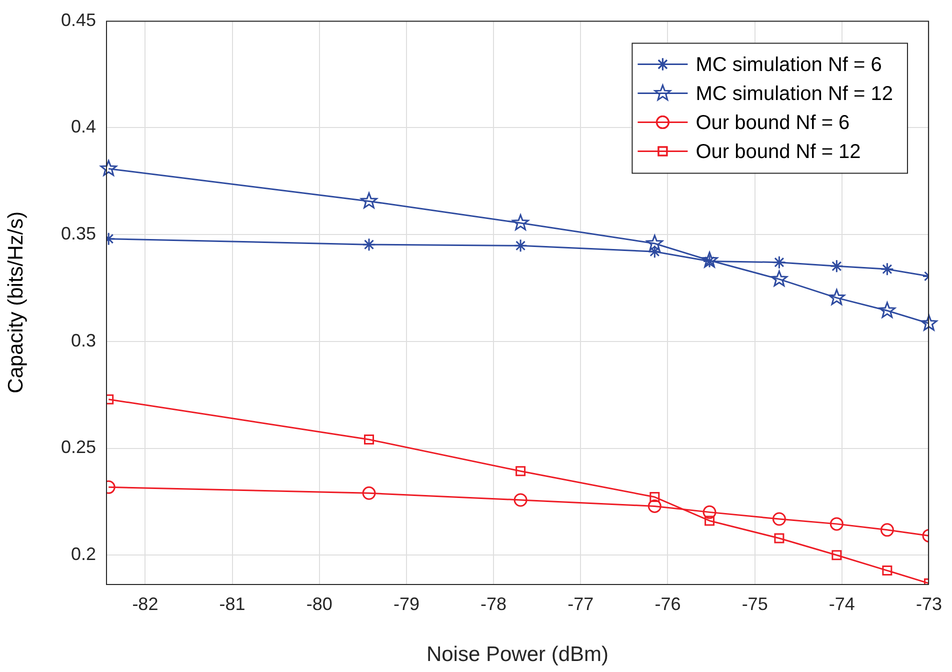 This screenshot has width=952, height=672. Describe the element at coordinates (773, 123) in the screenshot. I see `legend-label: Our bound Nf = 6` at that location.